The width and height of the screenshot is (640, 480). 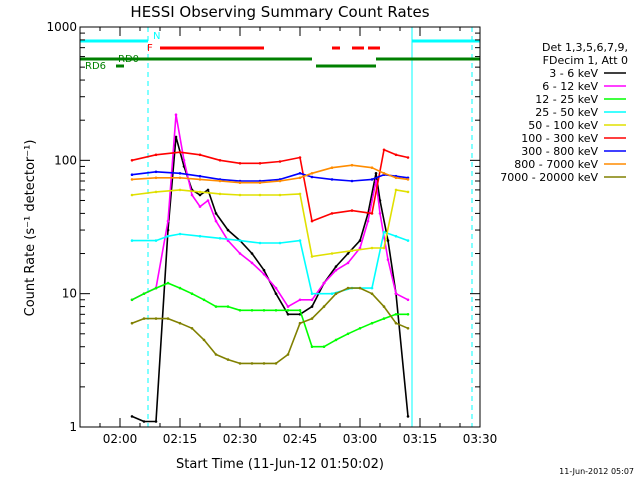 I want to click on legend-label-1: 3 - 6 keV, so click(x=573, y=73).